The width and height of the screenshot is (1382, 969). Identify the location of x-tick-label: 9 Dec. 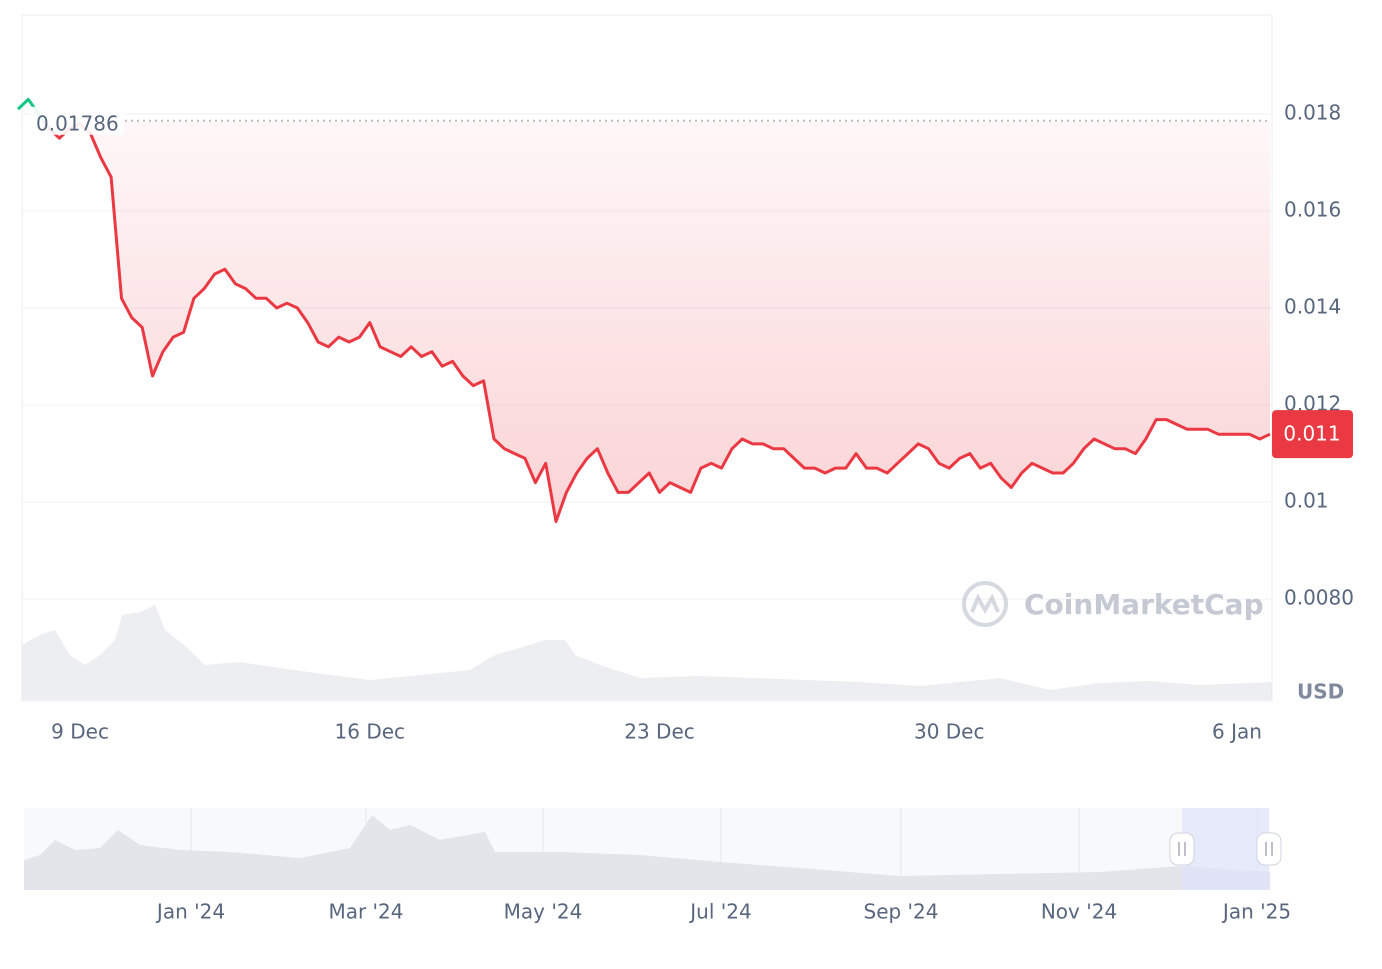
(80, 732).